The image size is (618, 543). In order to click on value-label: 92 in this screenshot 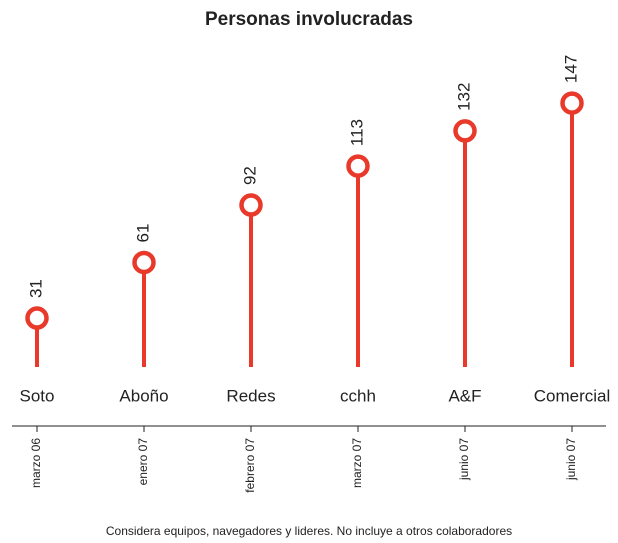, I will do `click(249, 175)`.